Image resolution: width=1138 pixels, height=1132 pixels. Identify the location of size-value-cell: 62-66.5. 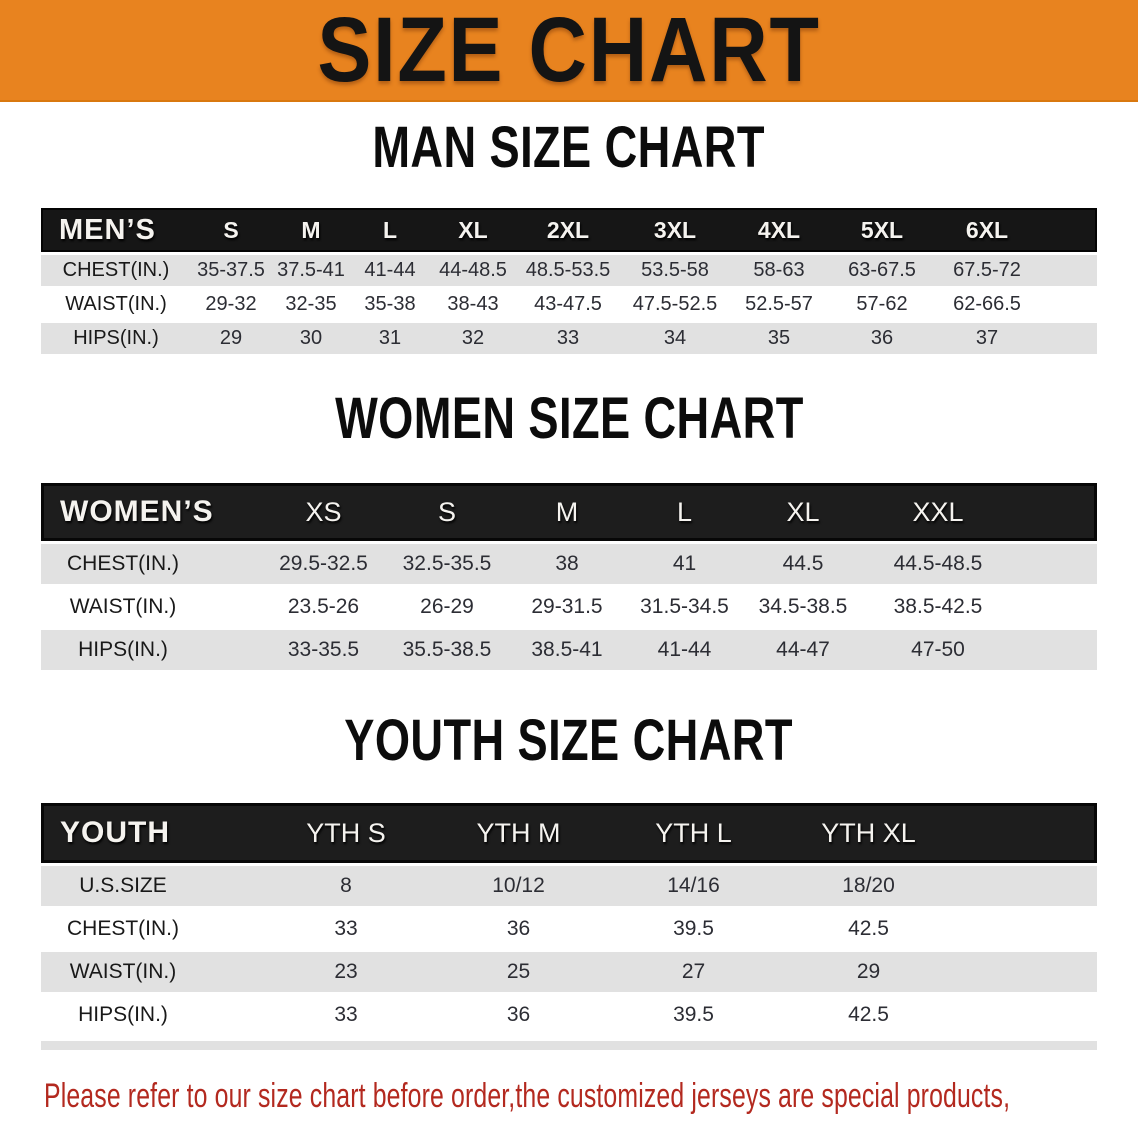
(987, 304).